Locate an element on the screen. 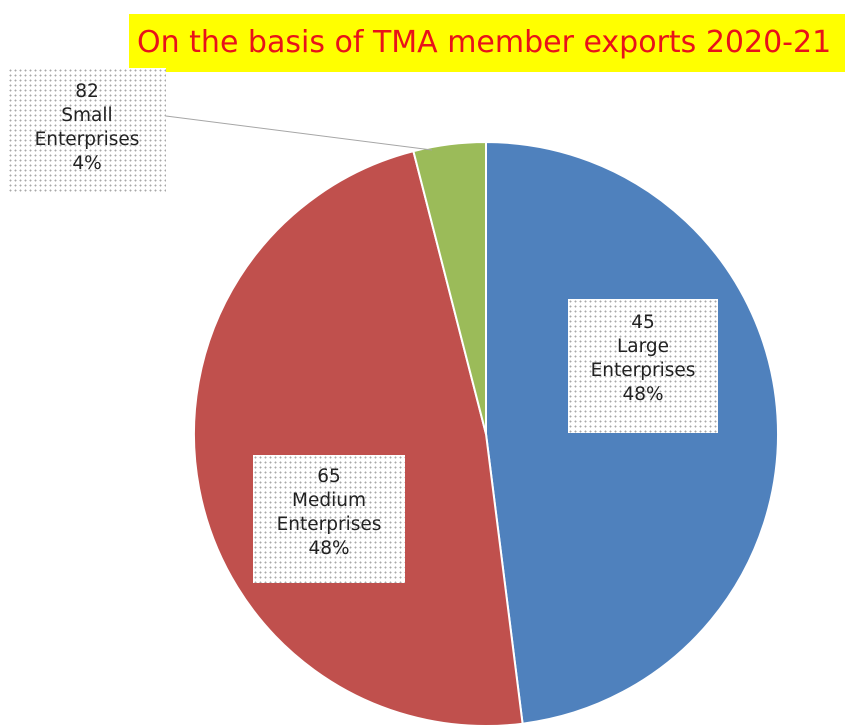  small-slice-leader-line is located at coordinates (299, 133).